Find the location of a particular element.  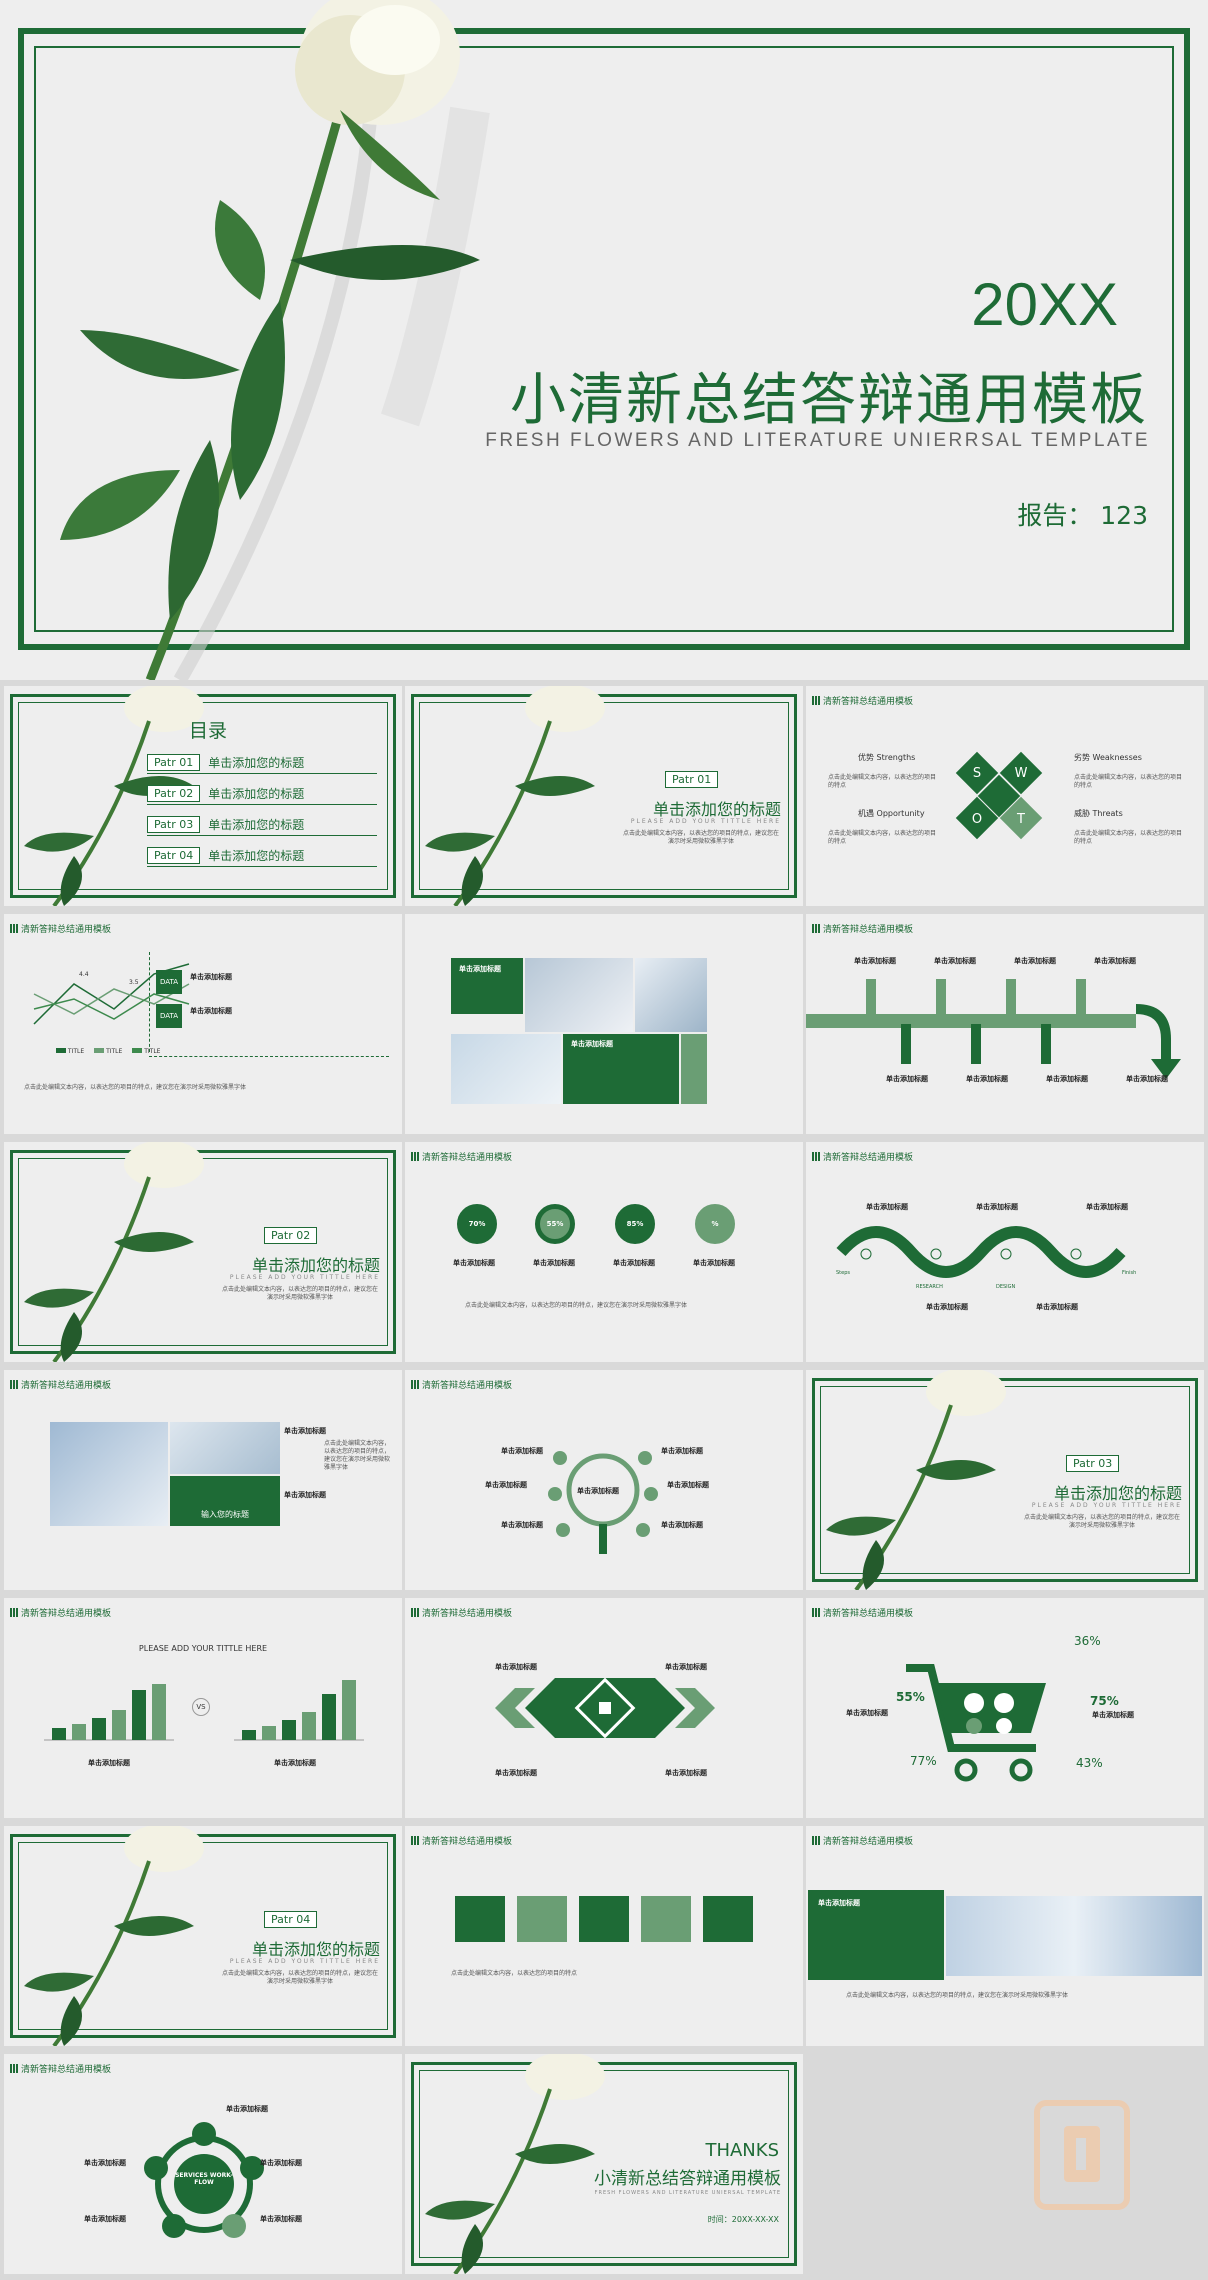

donut: 70% is located at coordinates (477, 1224).